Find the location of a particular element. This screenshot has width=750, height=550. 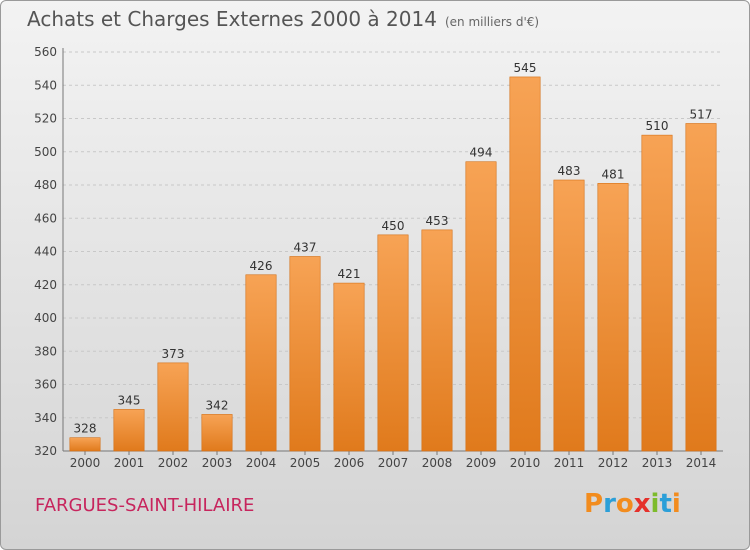

logo-letter: o is located at coordinates (624, 504).